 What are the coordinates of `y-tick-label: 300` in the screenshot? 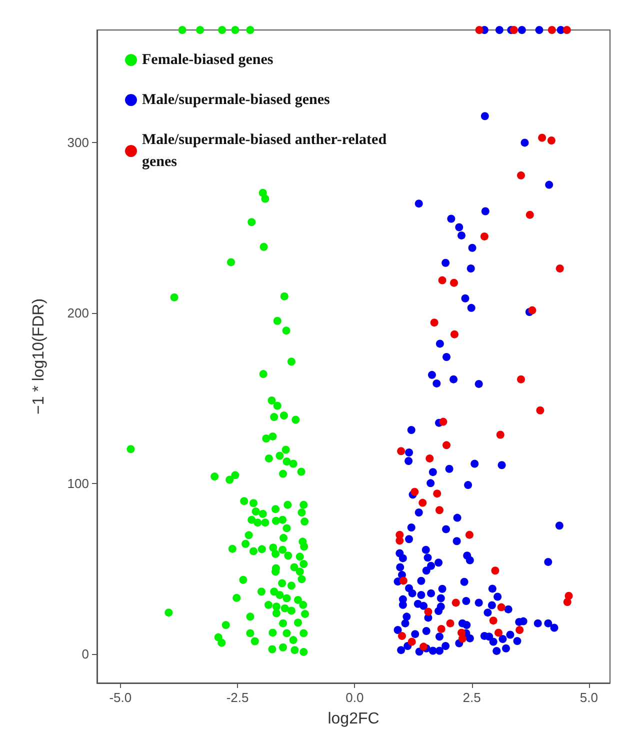 It's located at (78, 142).